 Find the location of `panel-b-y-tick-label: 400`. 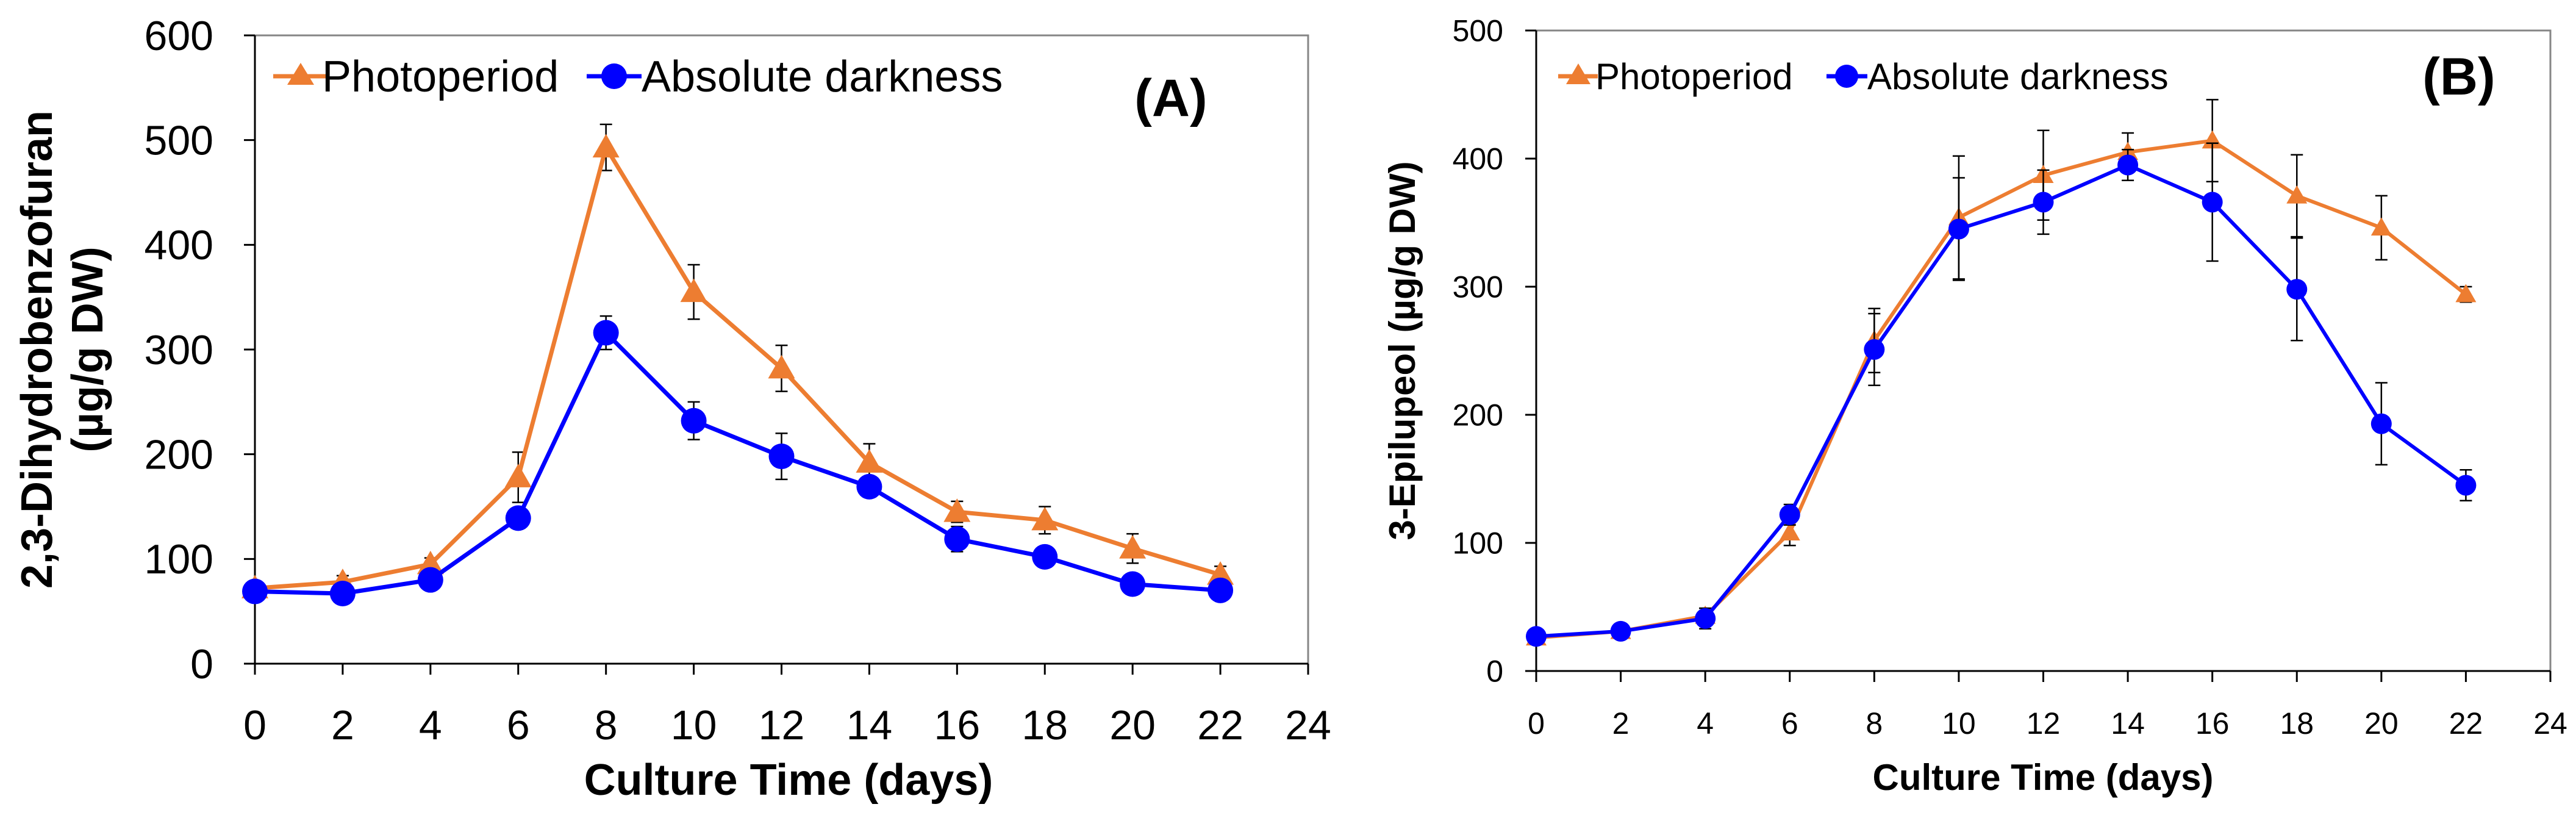

panel-b-y-tick-label: 400 is located at coordinates (1478, 159).